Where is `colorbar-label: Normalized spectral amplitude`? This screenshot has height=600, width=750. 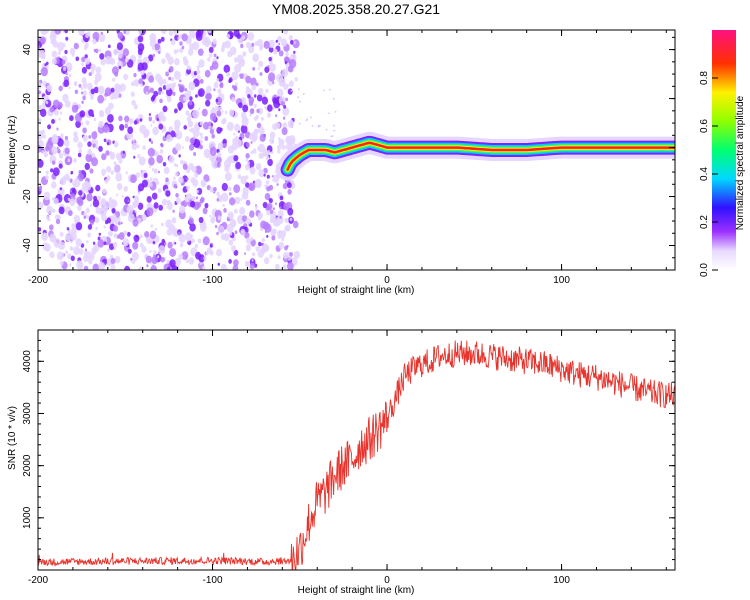 colorbar-label: Normalized spectral amplitude is located at coordinates (740, 162).